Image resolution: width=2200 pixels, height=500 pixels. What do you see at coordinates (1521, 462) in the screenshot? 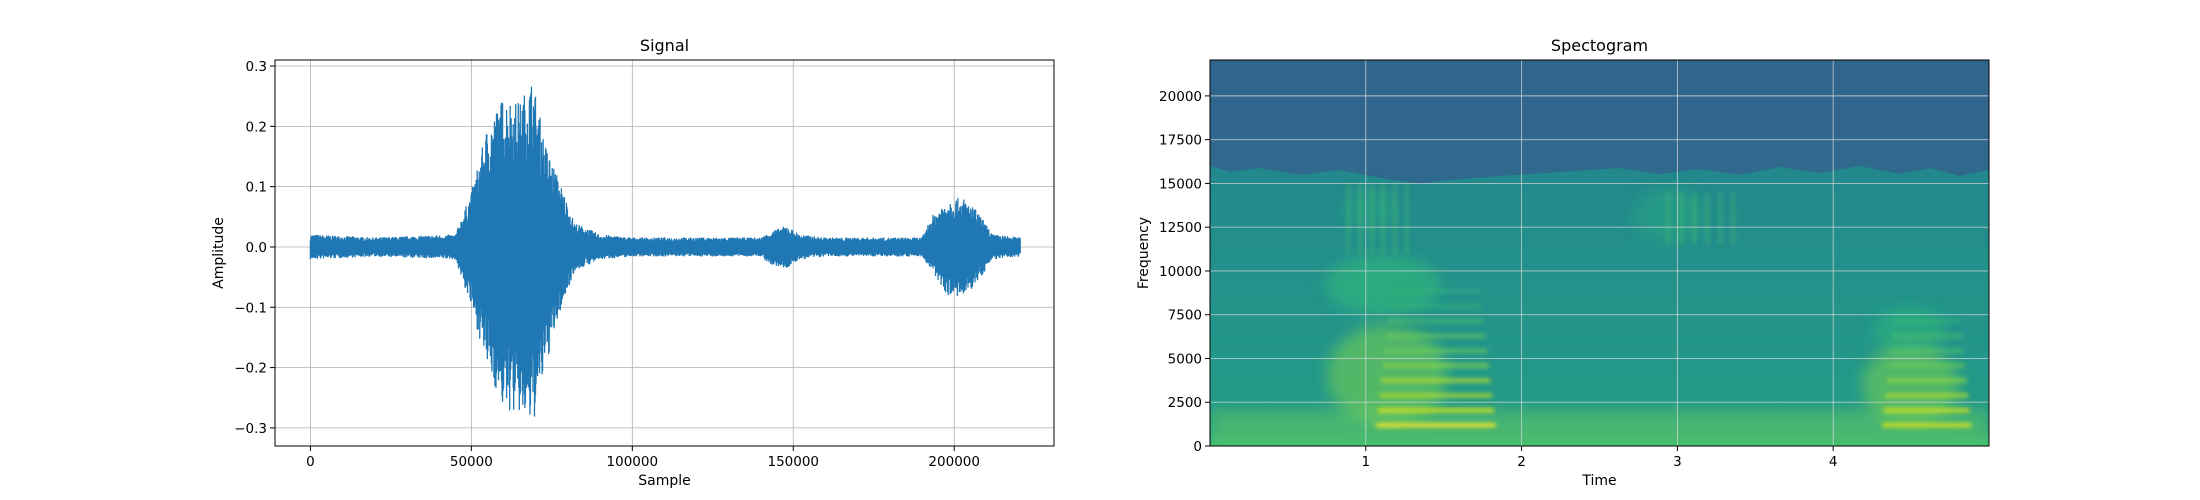
I see `spectrogram-x-tick-label: 2` at bounding box center [1521, 462].